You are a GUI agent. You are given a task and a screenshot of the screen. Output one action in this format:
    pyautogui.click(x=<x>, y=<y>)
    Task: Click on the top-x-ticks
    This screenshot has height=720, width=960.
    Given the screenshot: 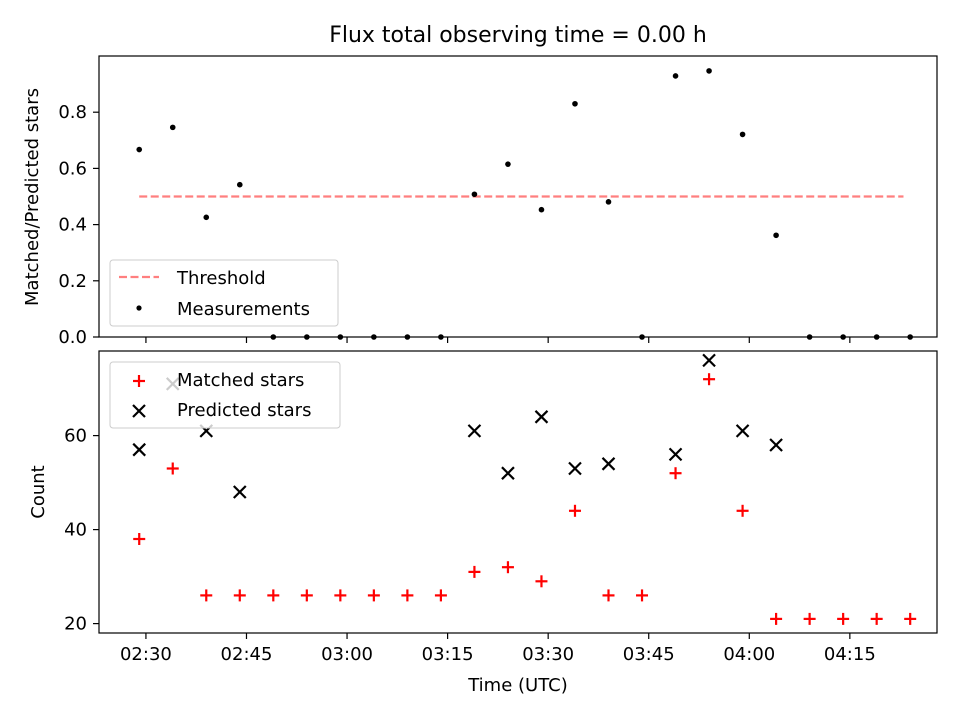 What is the action you would take?
    pyautogui.click(x=498, y=340)
    